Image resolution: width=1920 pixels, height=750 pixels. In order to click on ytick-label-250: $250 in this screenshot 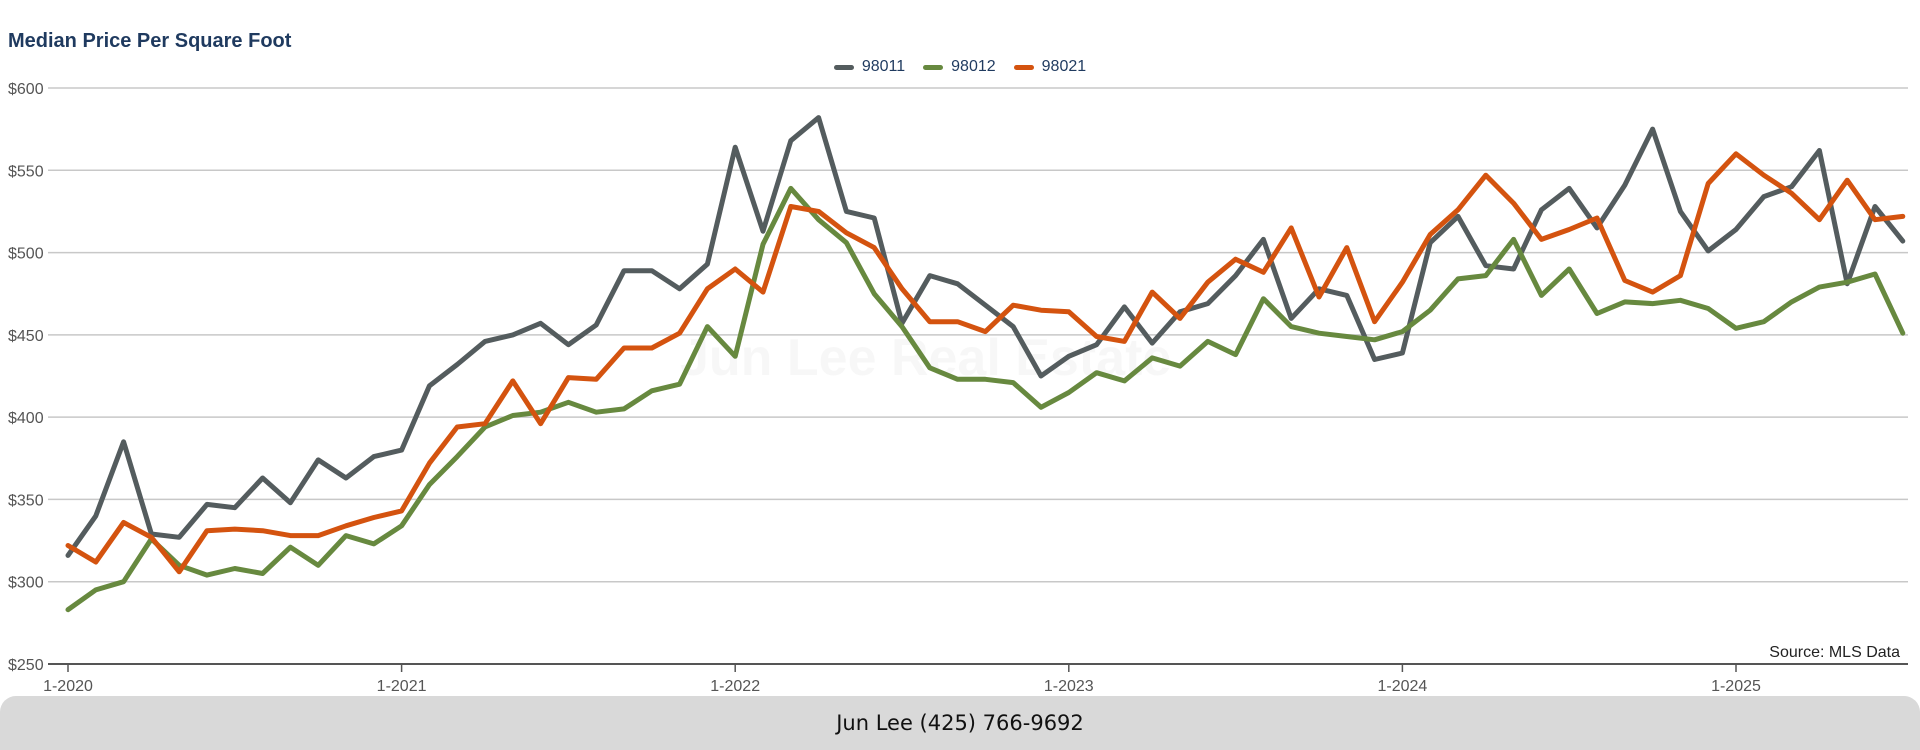, I will do `click(26, 665)`.